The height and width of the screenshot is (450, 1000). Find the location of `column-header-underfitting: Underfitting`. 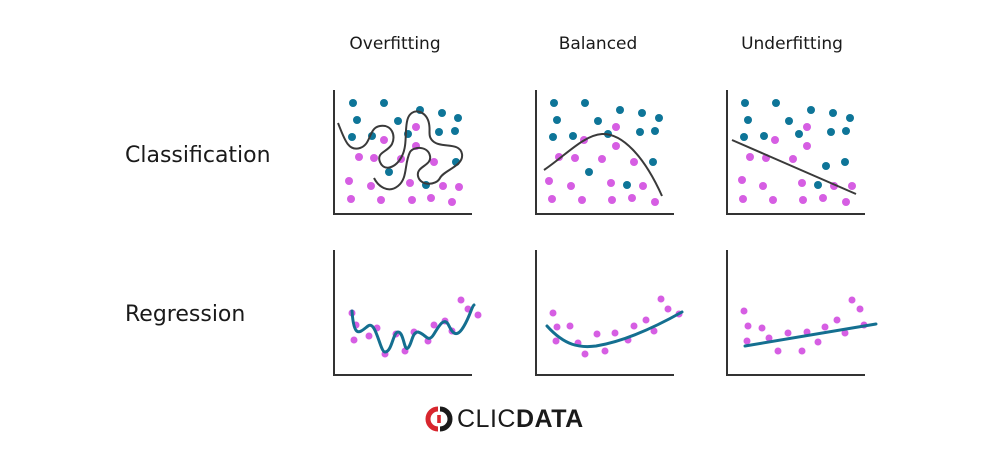

column-header-underfitting: Underfitting is located at coordinates (792, 44).